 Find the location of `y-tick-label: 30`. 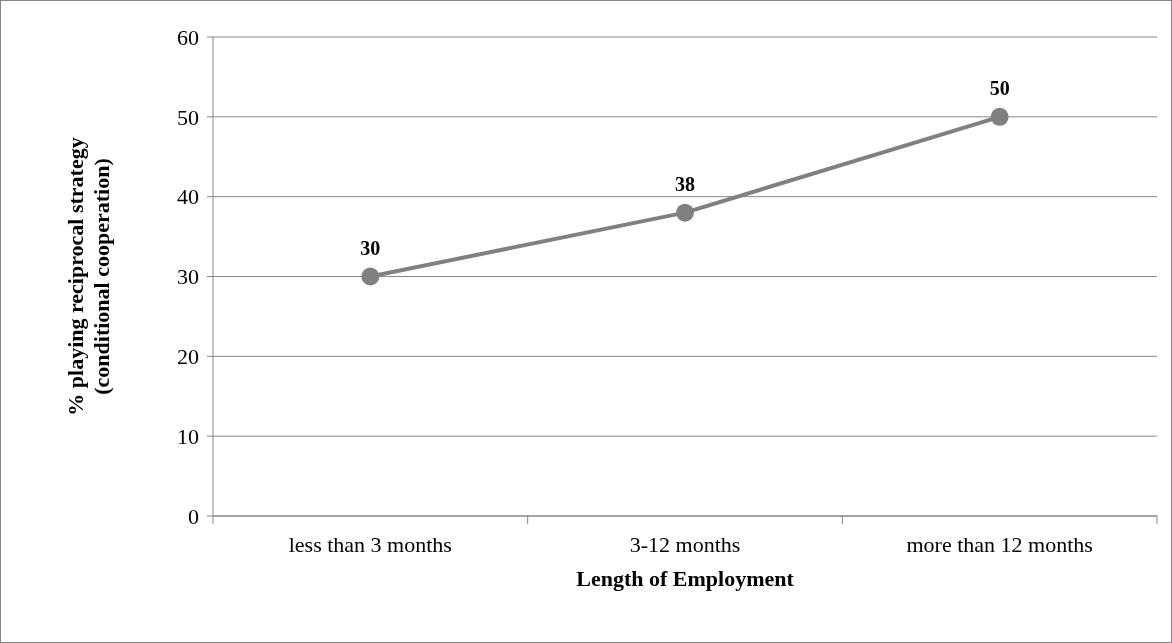

y-tick-label: 30 is located at coordinates (188, 277).